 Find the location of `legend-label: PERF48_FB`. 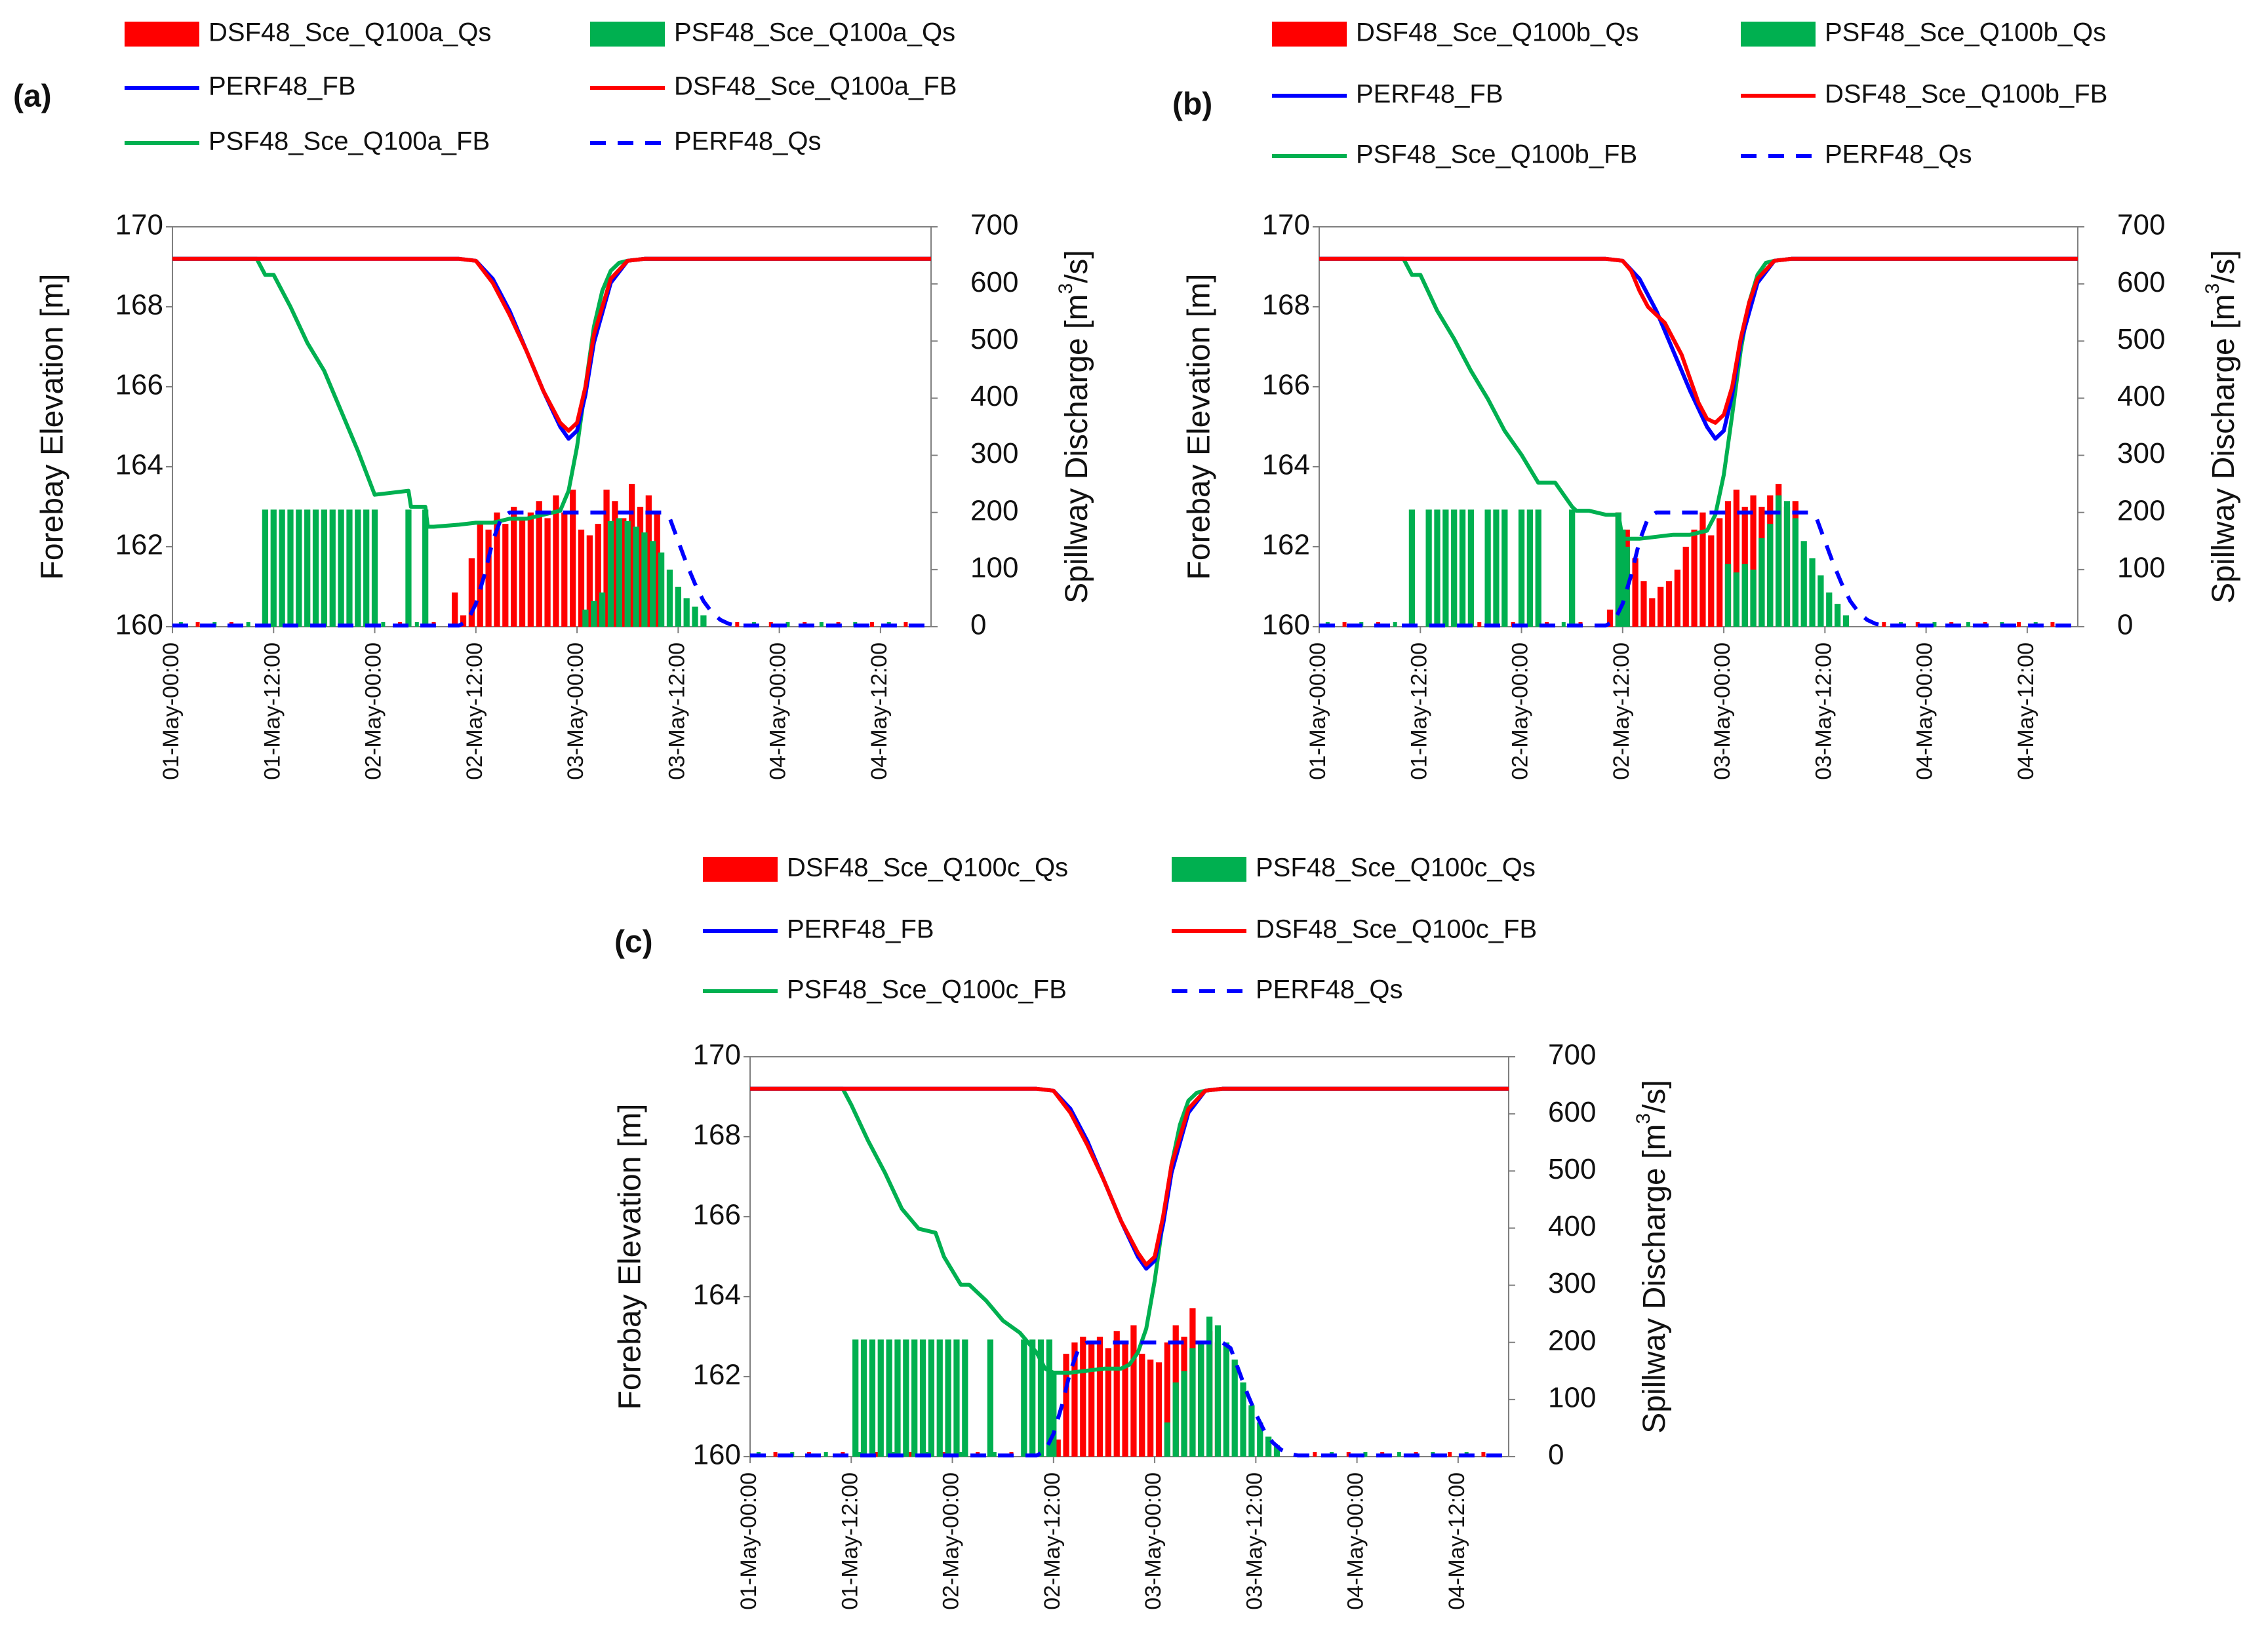

legend-label: PERF48_FB is located at coordinates (860, 929).